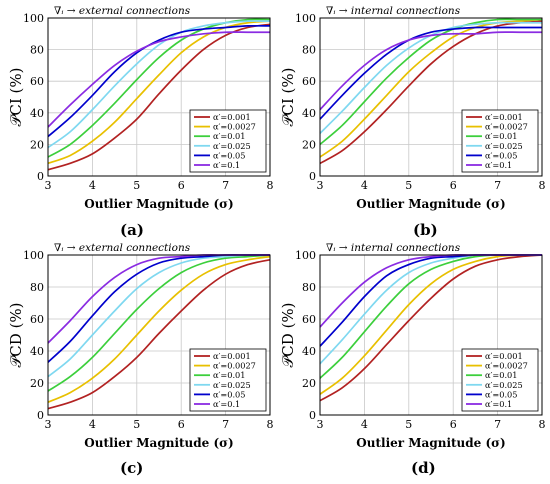  Describe the element at coordinates (132, 230) in the screenshot. I see `panel-caption-a: (a)` at that location.